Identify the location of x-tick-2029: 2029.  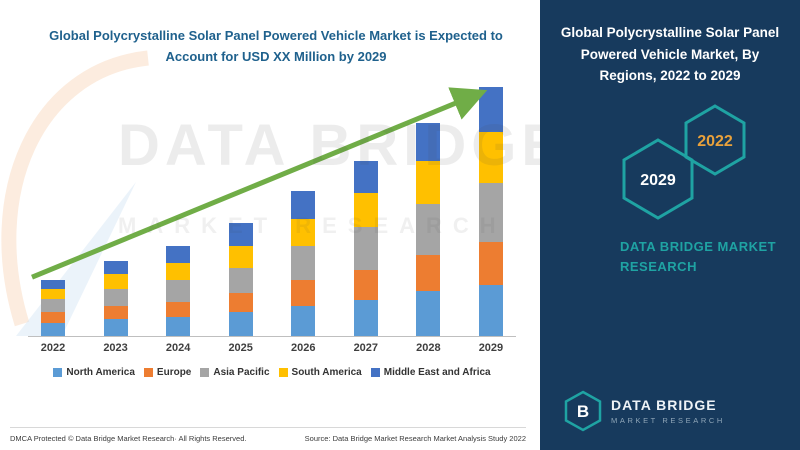
(491, 347).